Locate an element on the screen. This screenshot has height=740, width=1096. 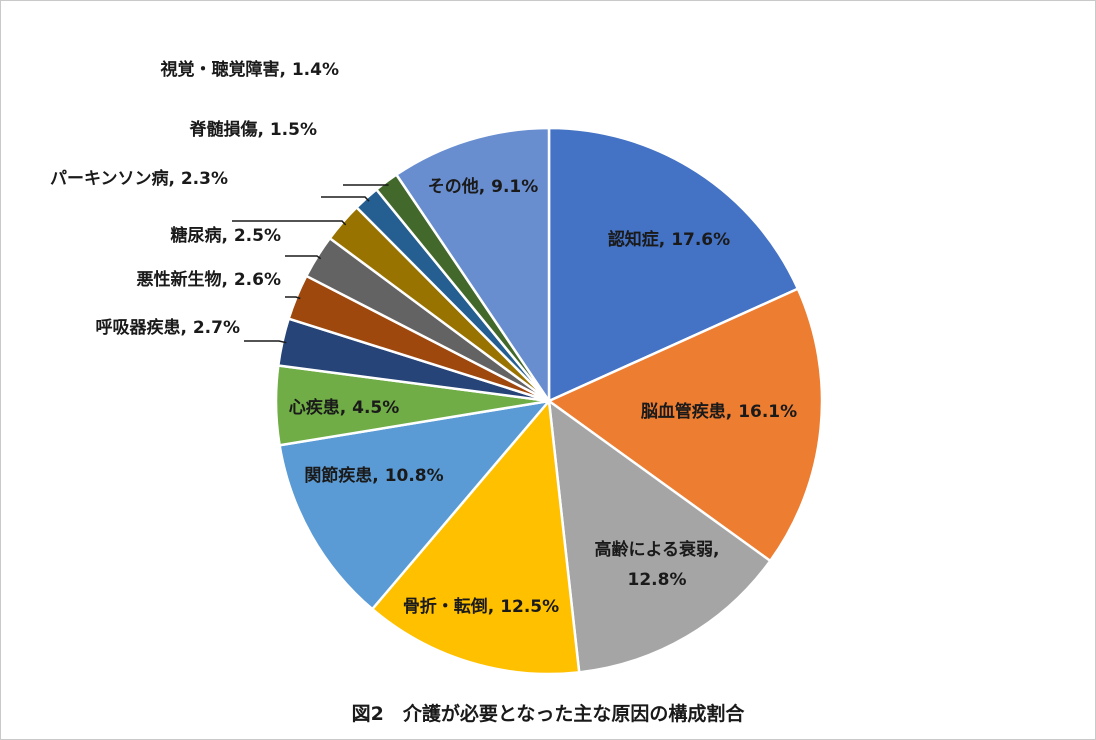
data-label-13: その他, 9.1% is located at coordinates (483, 186).